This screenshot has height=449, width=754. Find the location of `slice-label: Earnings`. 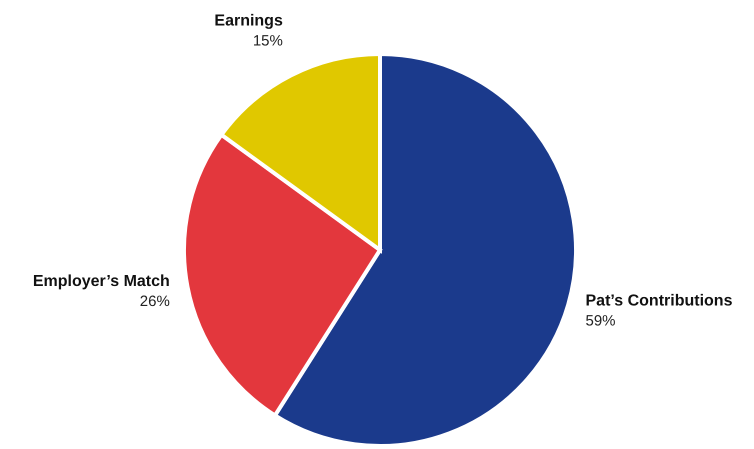

slice-label: Earnings is located at coordinates (248, 21).